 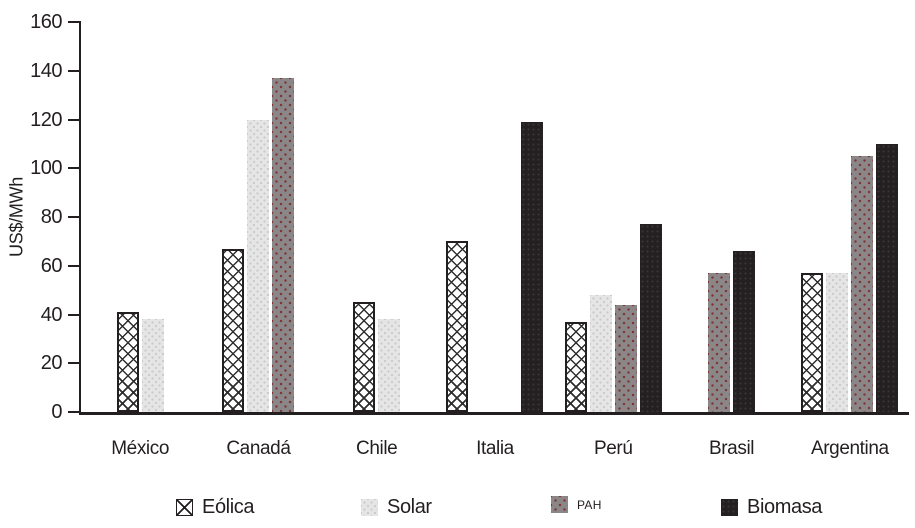 What do you see at coordinates (409, 507) in the screenshot?
I see `legend-label-solar: Solar` at bounding box center [409, 507].